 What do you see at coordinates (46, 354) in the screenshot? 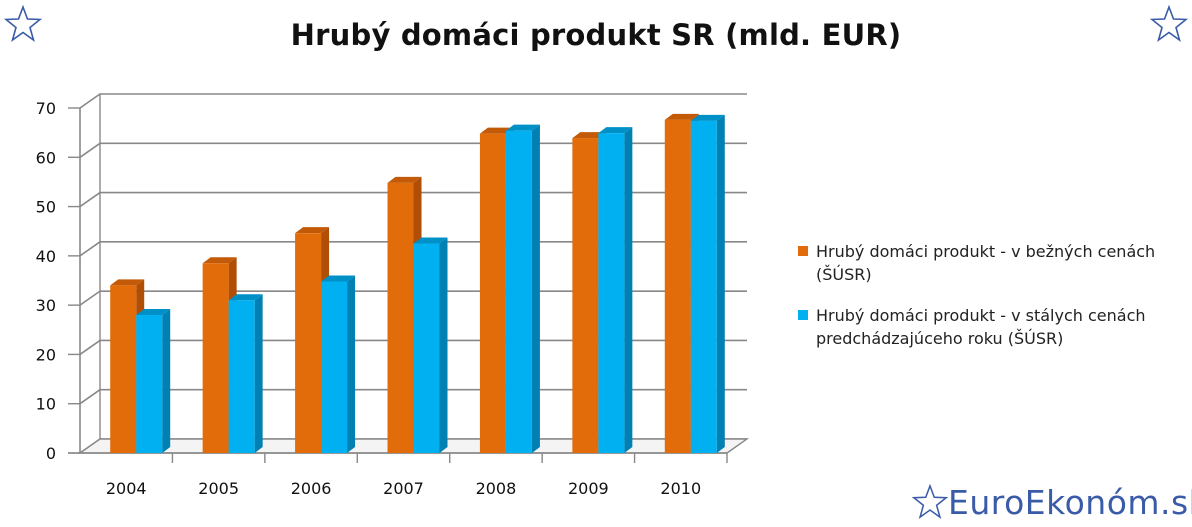
I see `y-tick-label: 20` at bounding box center [46, 354].